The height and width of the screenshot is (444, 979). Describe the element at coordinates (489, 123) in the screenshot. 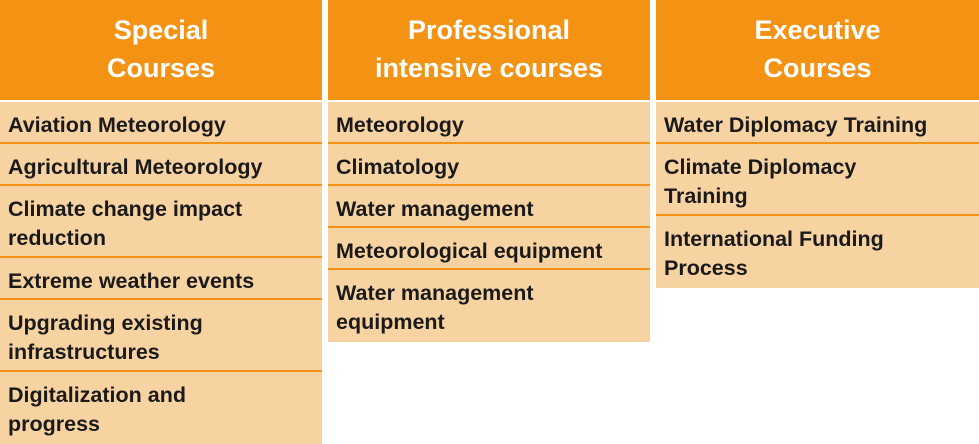

I see `course-item: Meteorology` at that location.